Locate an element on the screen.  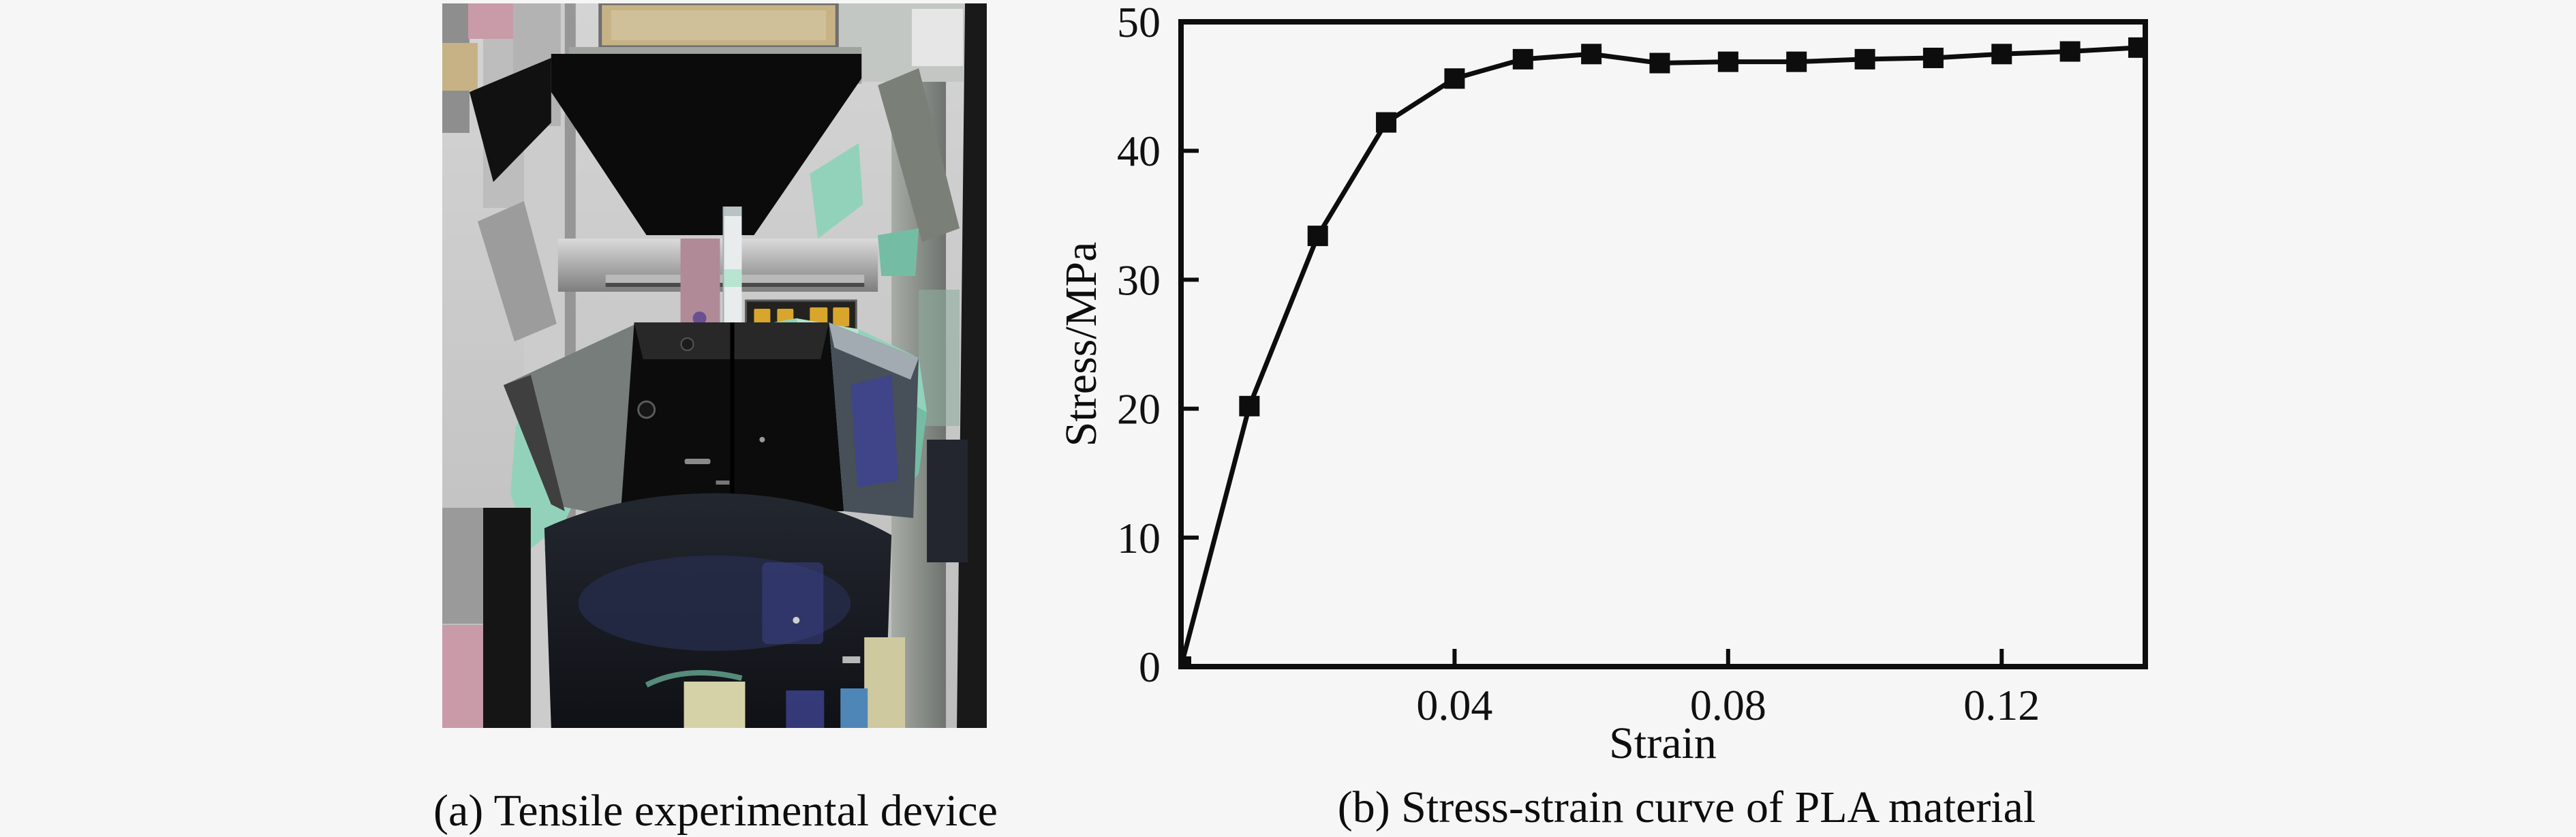
y-tick-label: 10 is located at coordinates (1139, 538).